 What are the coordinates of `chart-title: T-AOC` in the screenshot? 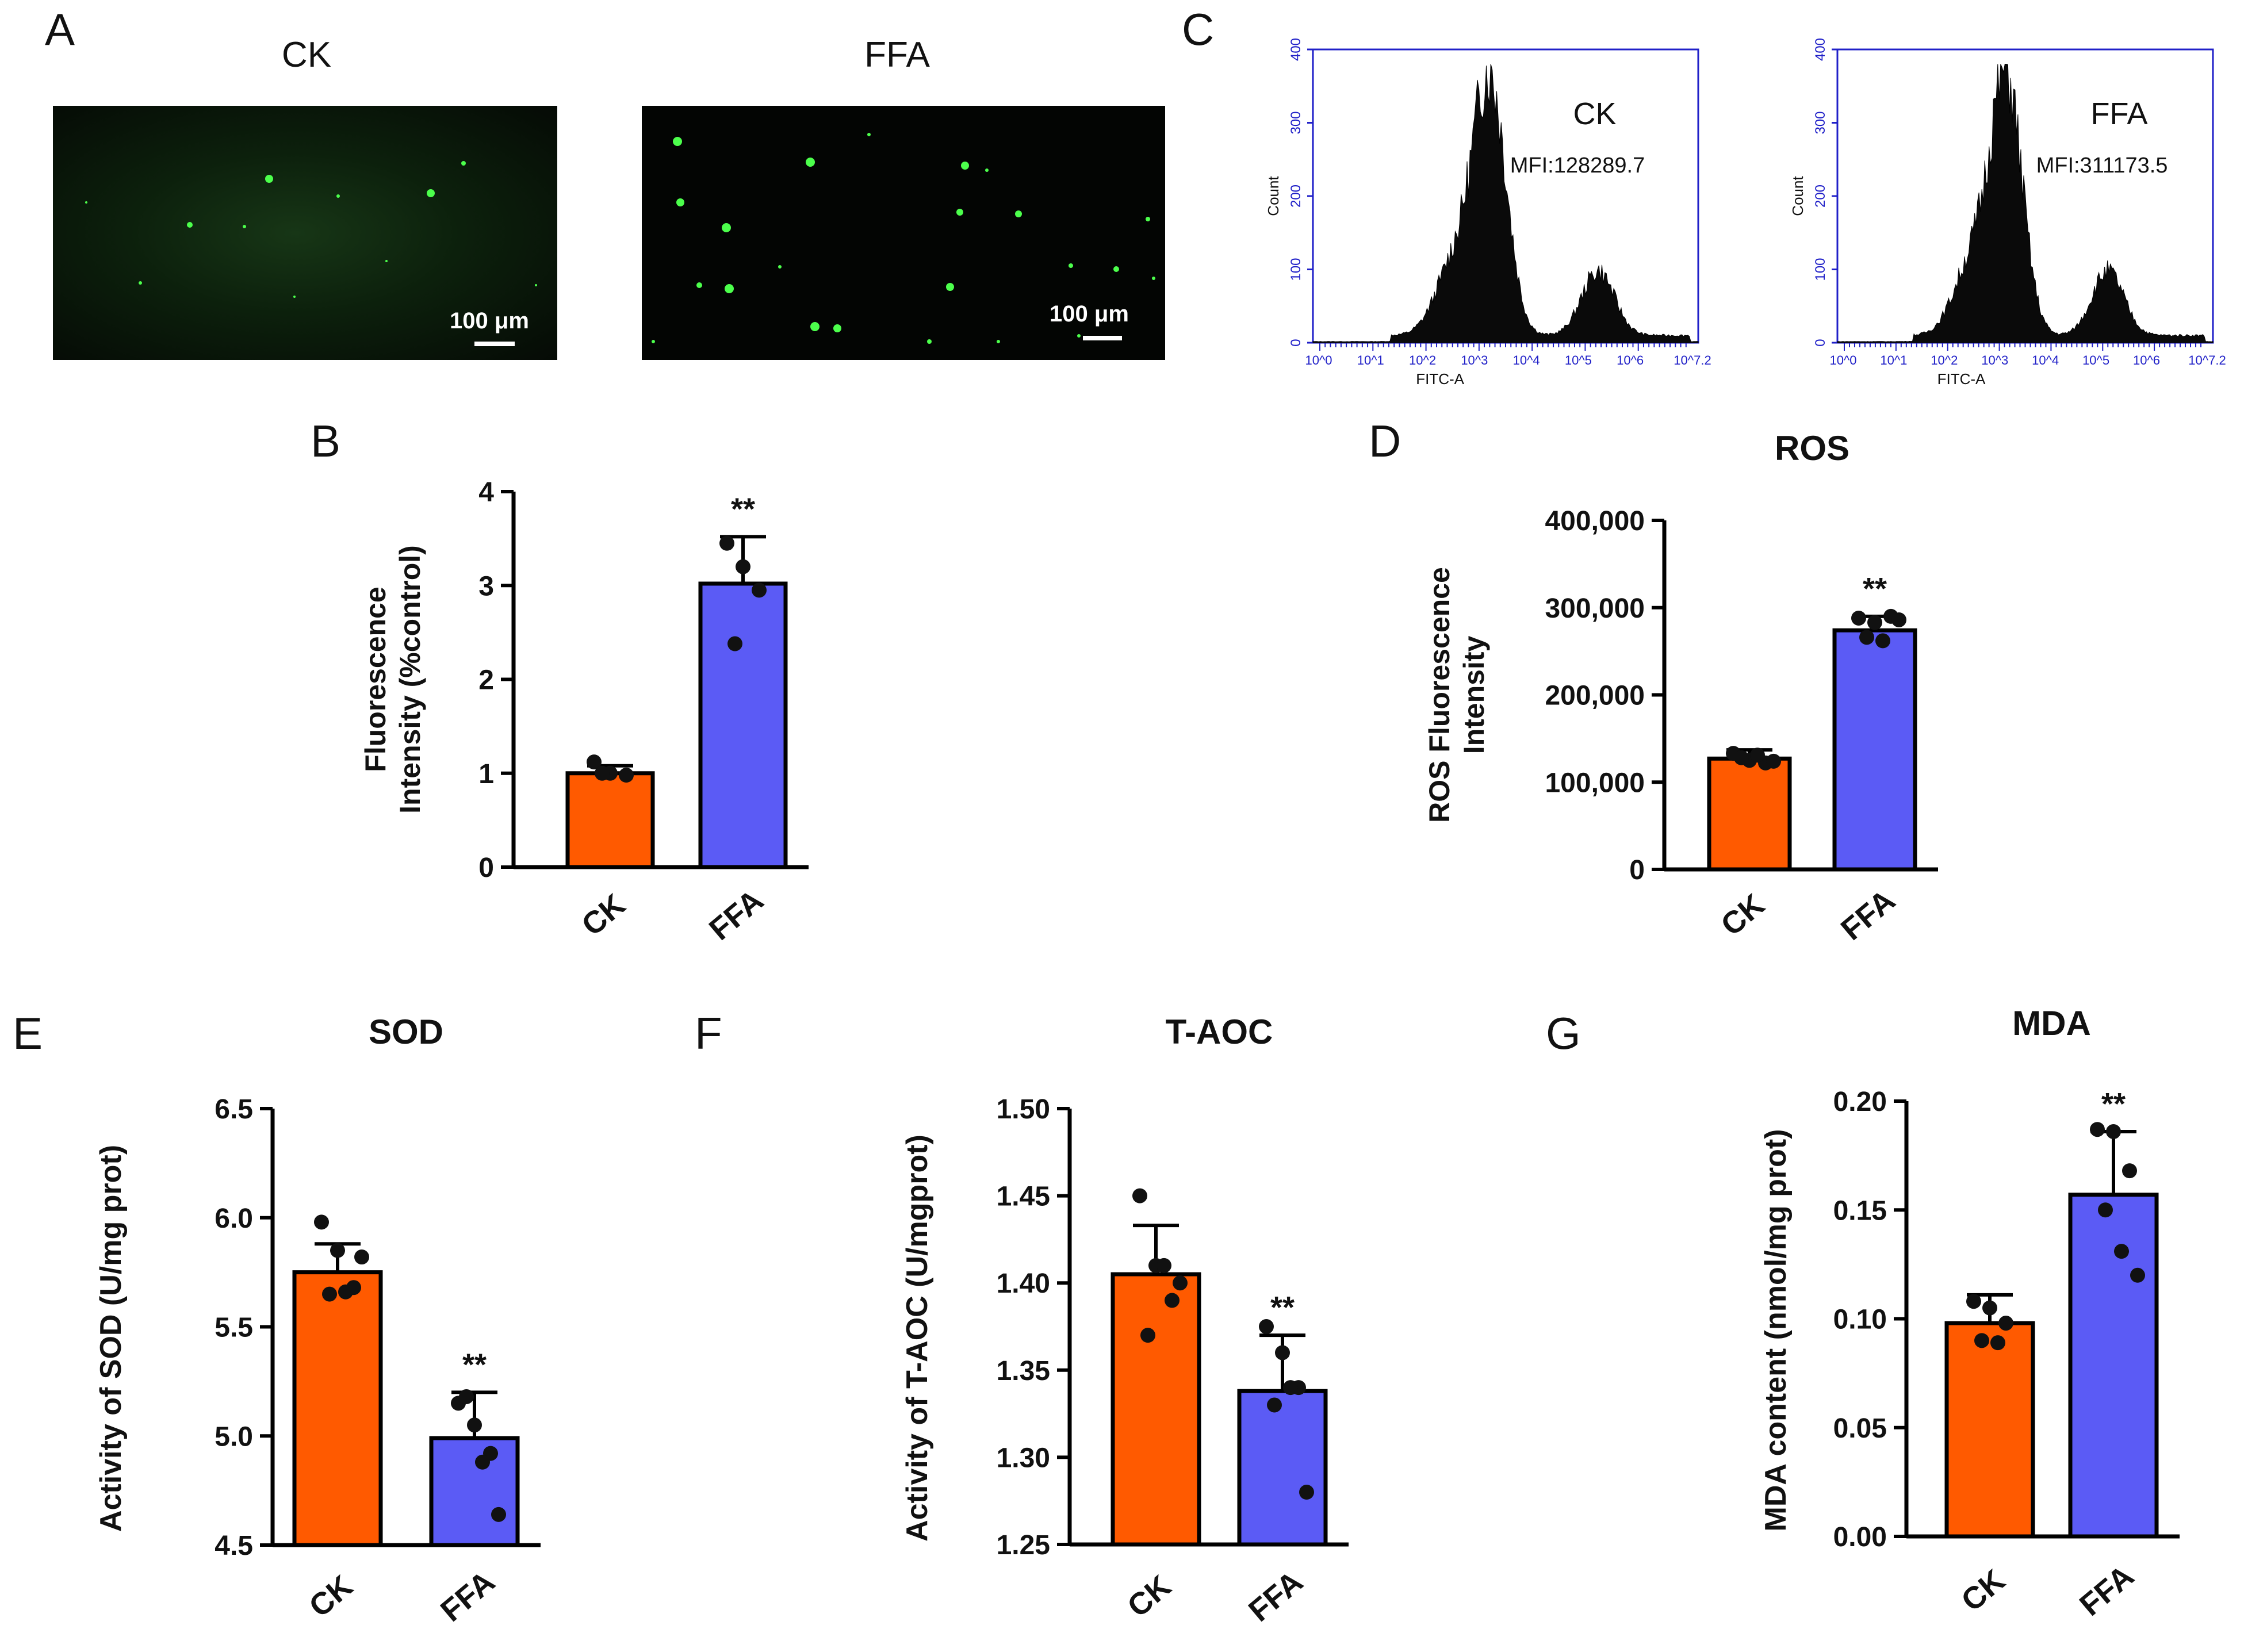 It's located at (1219, 1032).